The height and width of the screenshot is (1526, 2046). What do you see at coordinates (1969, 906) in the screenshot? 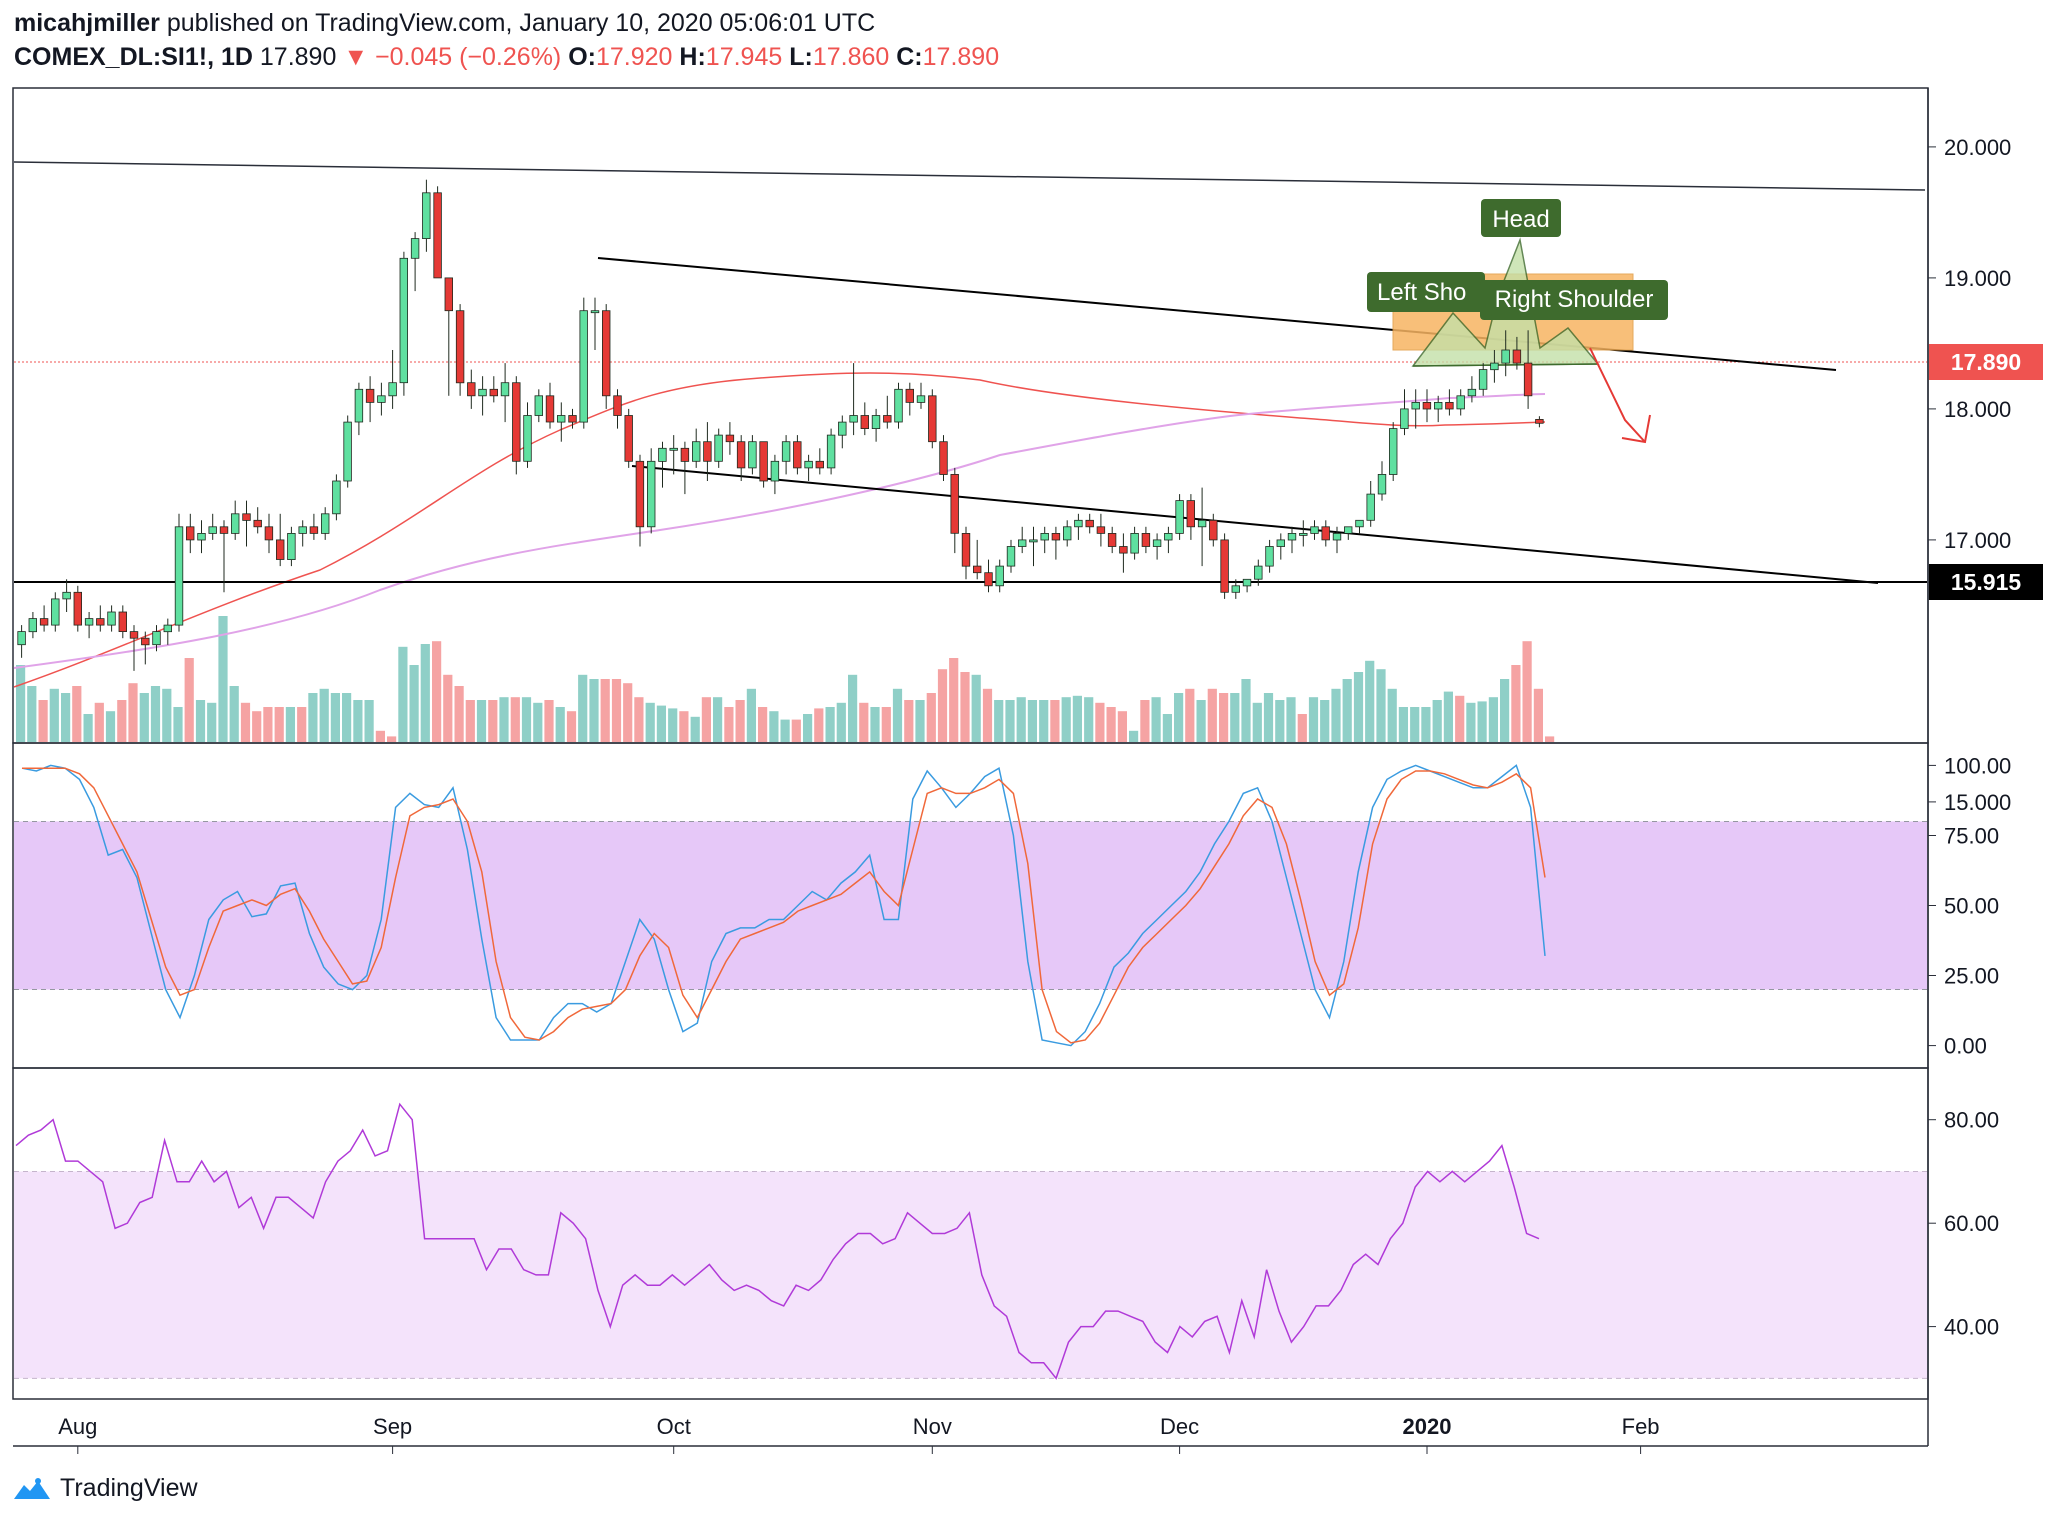
I see `stoch-axis-labels: 100.00 75.00 50.00 25.00 0.00` at bounding box center [1969, 906].